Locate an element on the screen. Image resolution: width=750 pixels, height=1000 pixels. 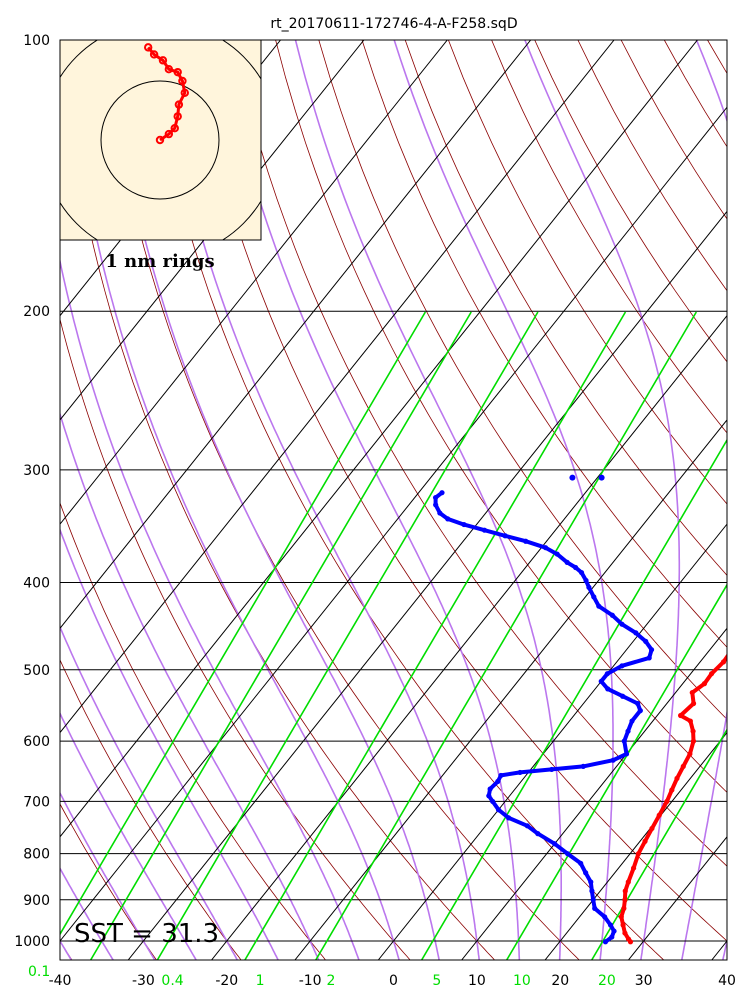
mixing-ratio-line is located at coordinates (616, 771).